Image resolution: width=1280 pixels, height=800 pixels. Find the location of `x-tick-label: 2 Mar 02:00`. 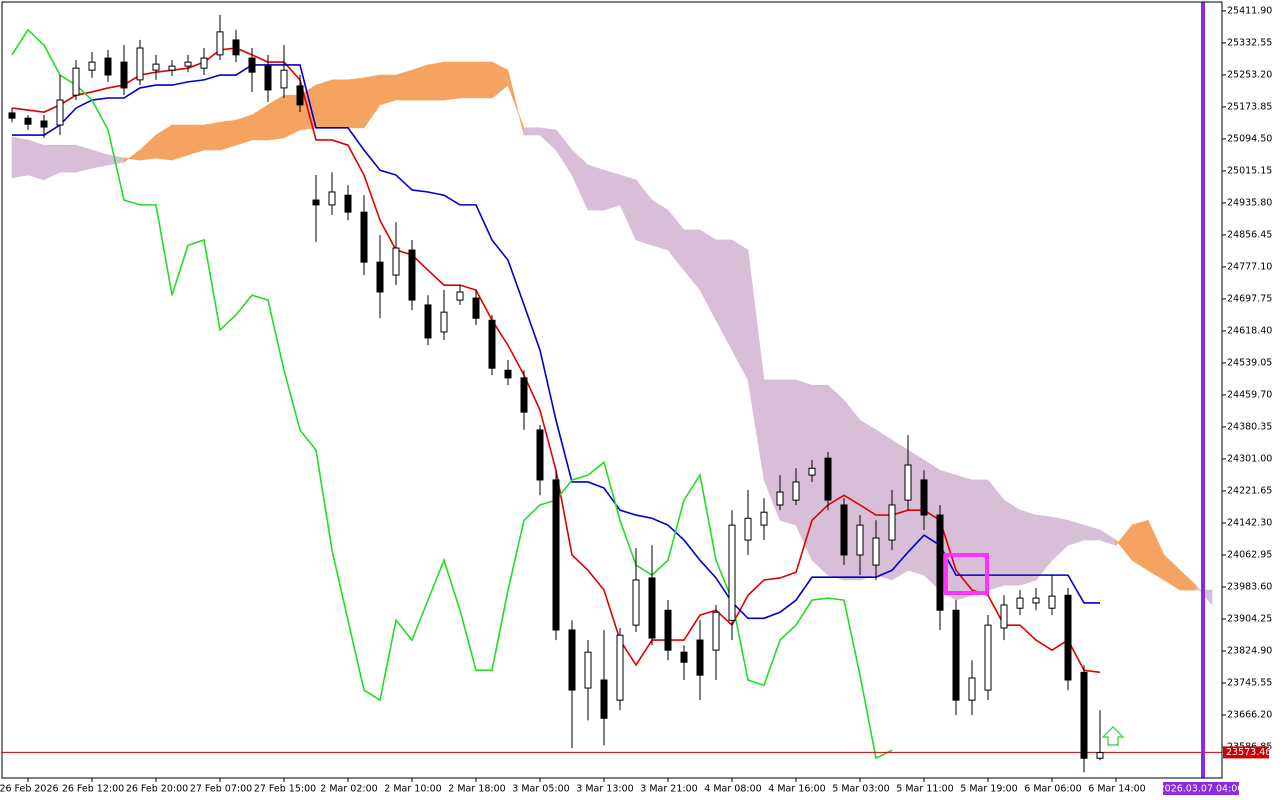

x-tick-label: 2 Mar 02:00 is located at coordinates (348, 789).